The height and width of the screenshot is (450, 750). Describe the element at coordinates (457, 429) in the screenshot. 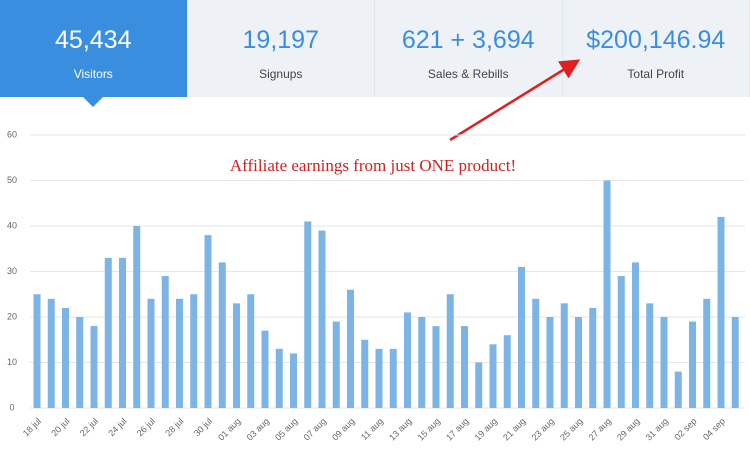

I see `x-tick-label: 17 aug` at that location.